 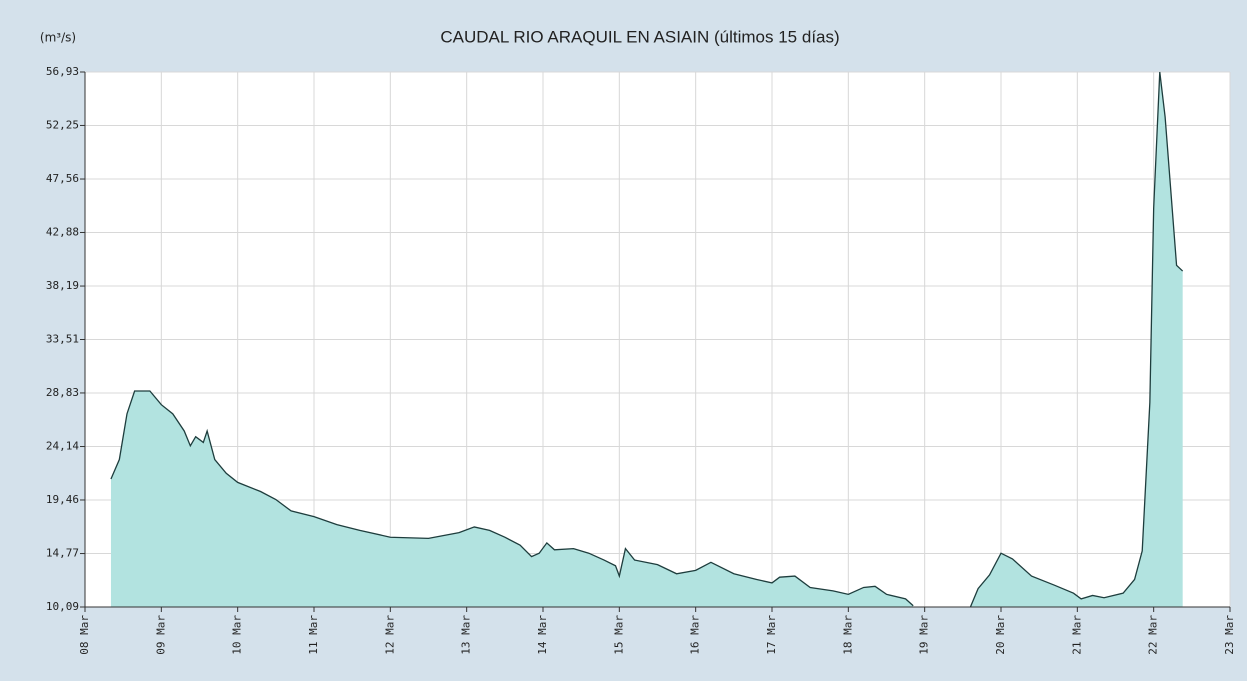 What do you see at coordinates (62, 606) in the screenshot?
I see `y-tick-label: 10,09` at bounding box center [62, 606].